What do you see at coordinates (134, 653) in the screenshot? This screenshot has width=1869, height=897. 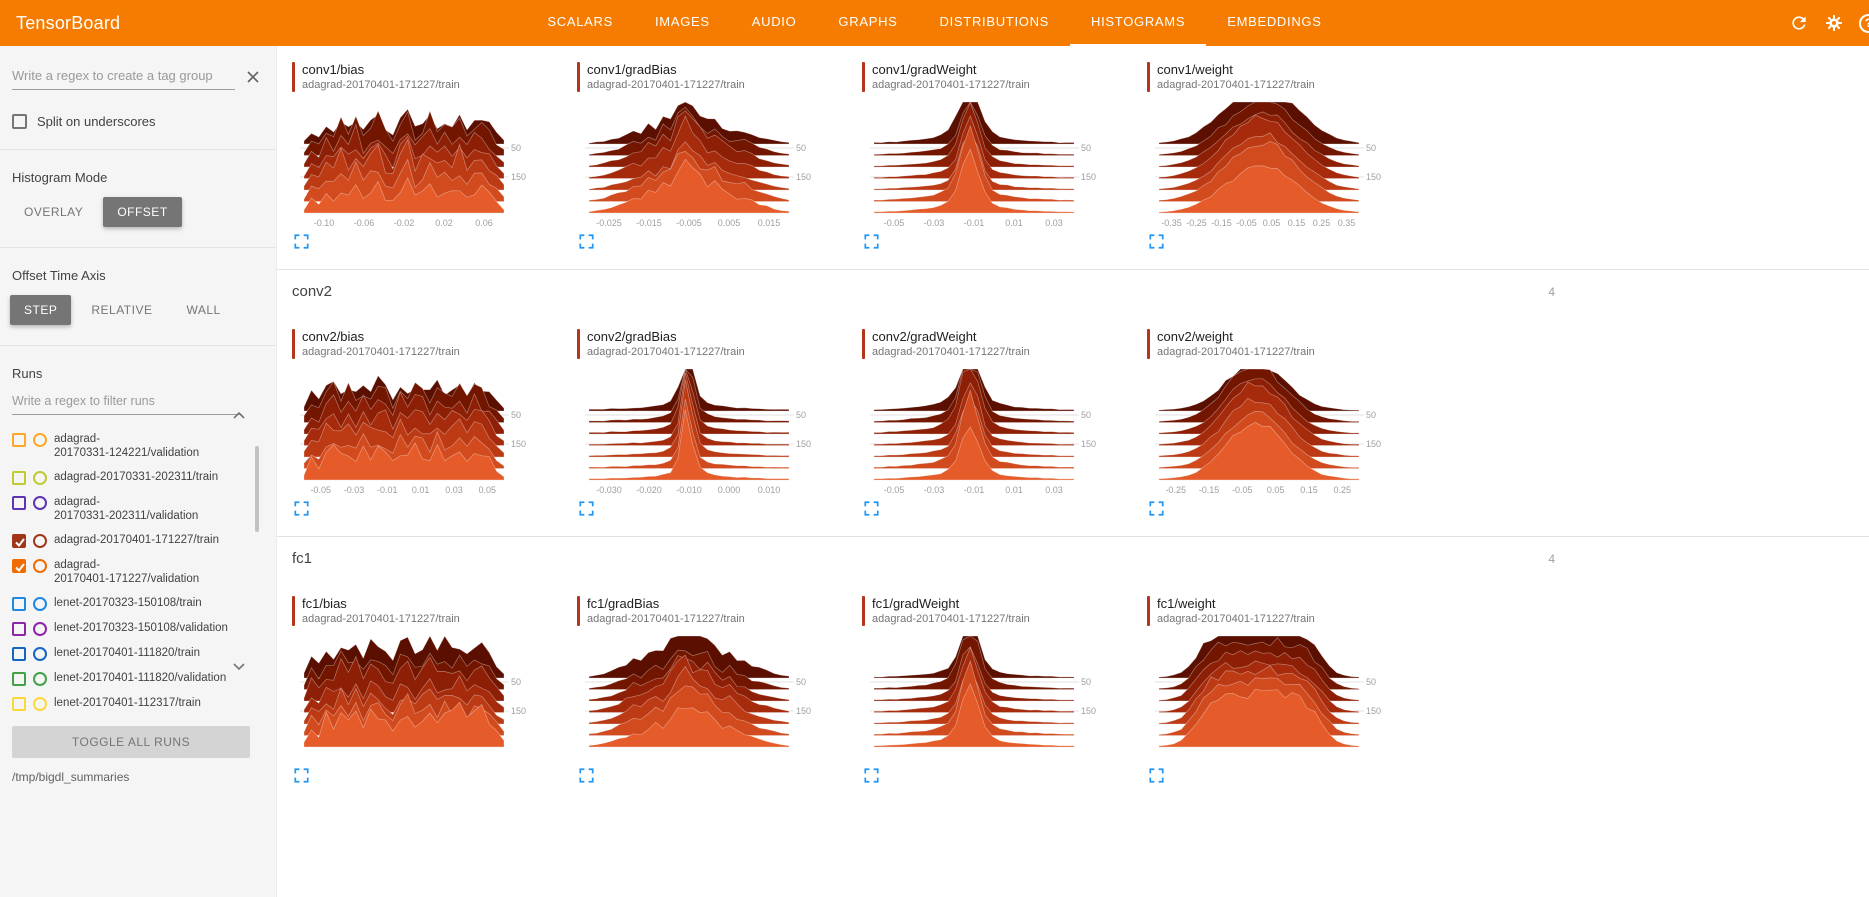 I see `run-list-item: lenet-20170401-111820/train` at bounding box center [134, 653].